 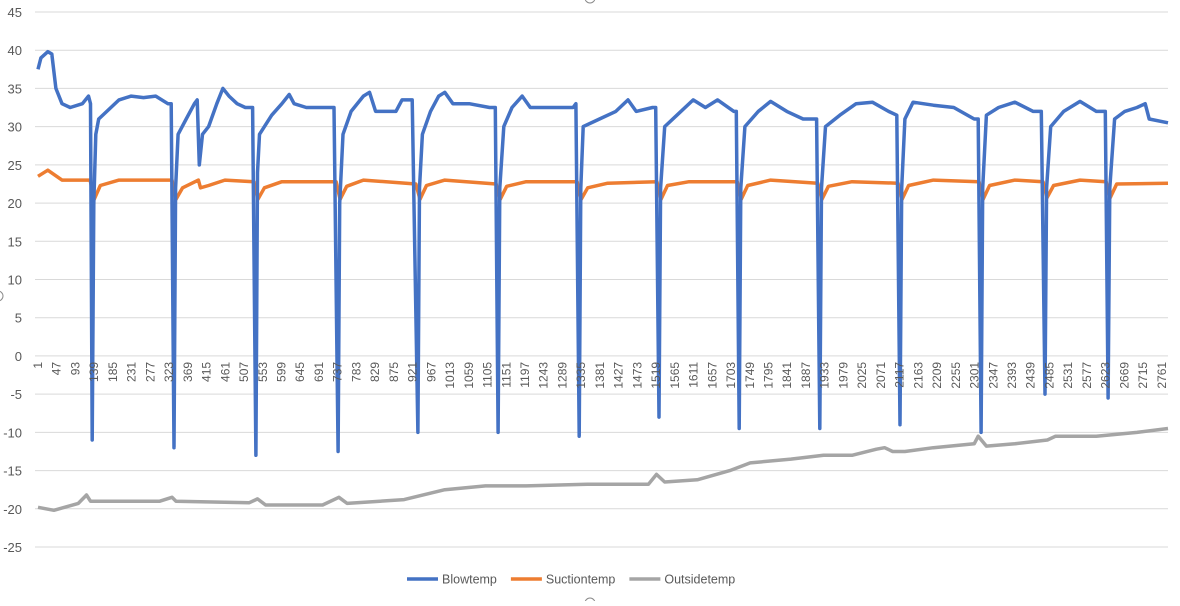 I want to click on x-tick-label: 1565, so click(x=675, y=375).